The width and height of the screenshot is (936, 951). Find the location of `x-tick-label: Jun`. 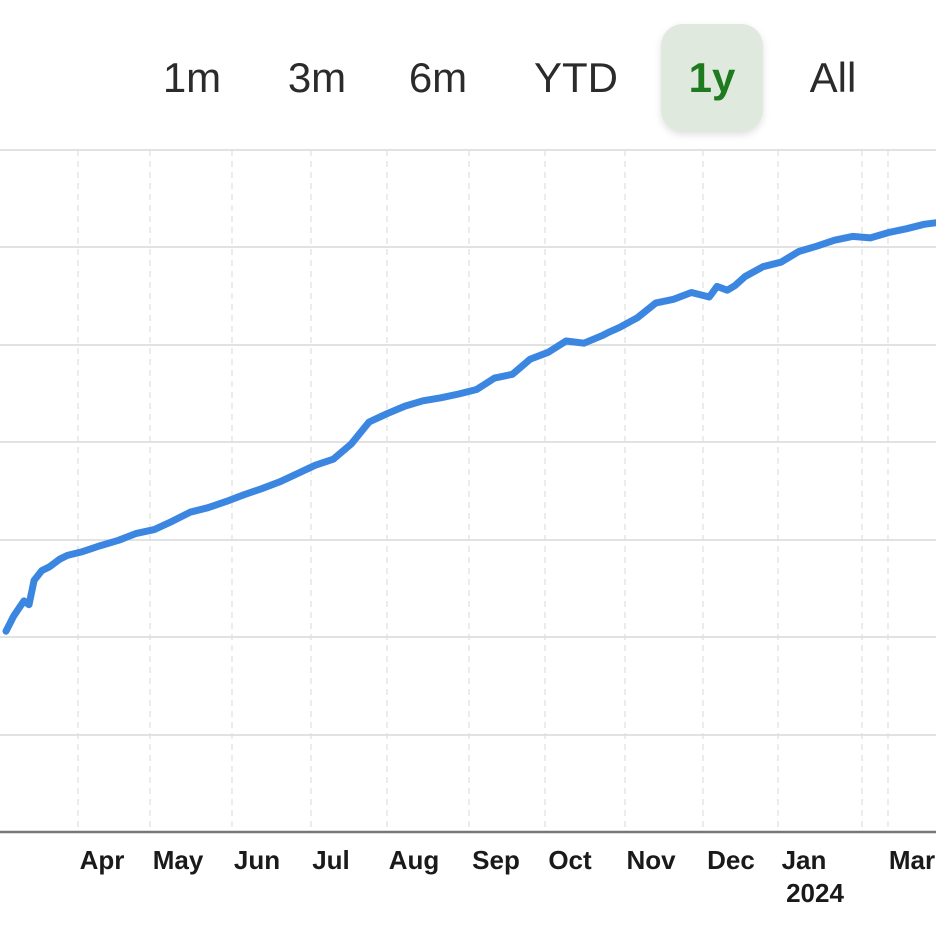

x-tick-label: Jun is located at coordinates (257, 860).